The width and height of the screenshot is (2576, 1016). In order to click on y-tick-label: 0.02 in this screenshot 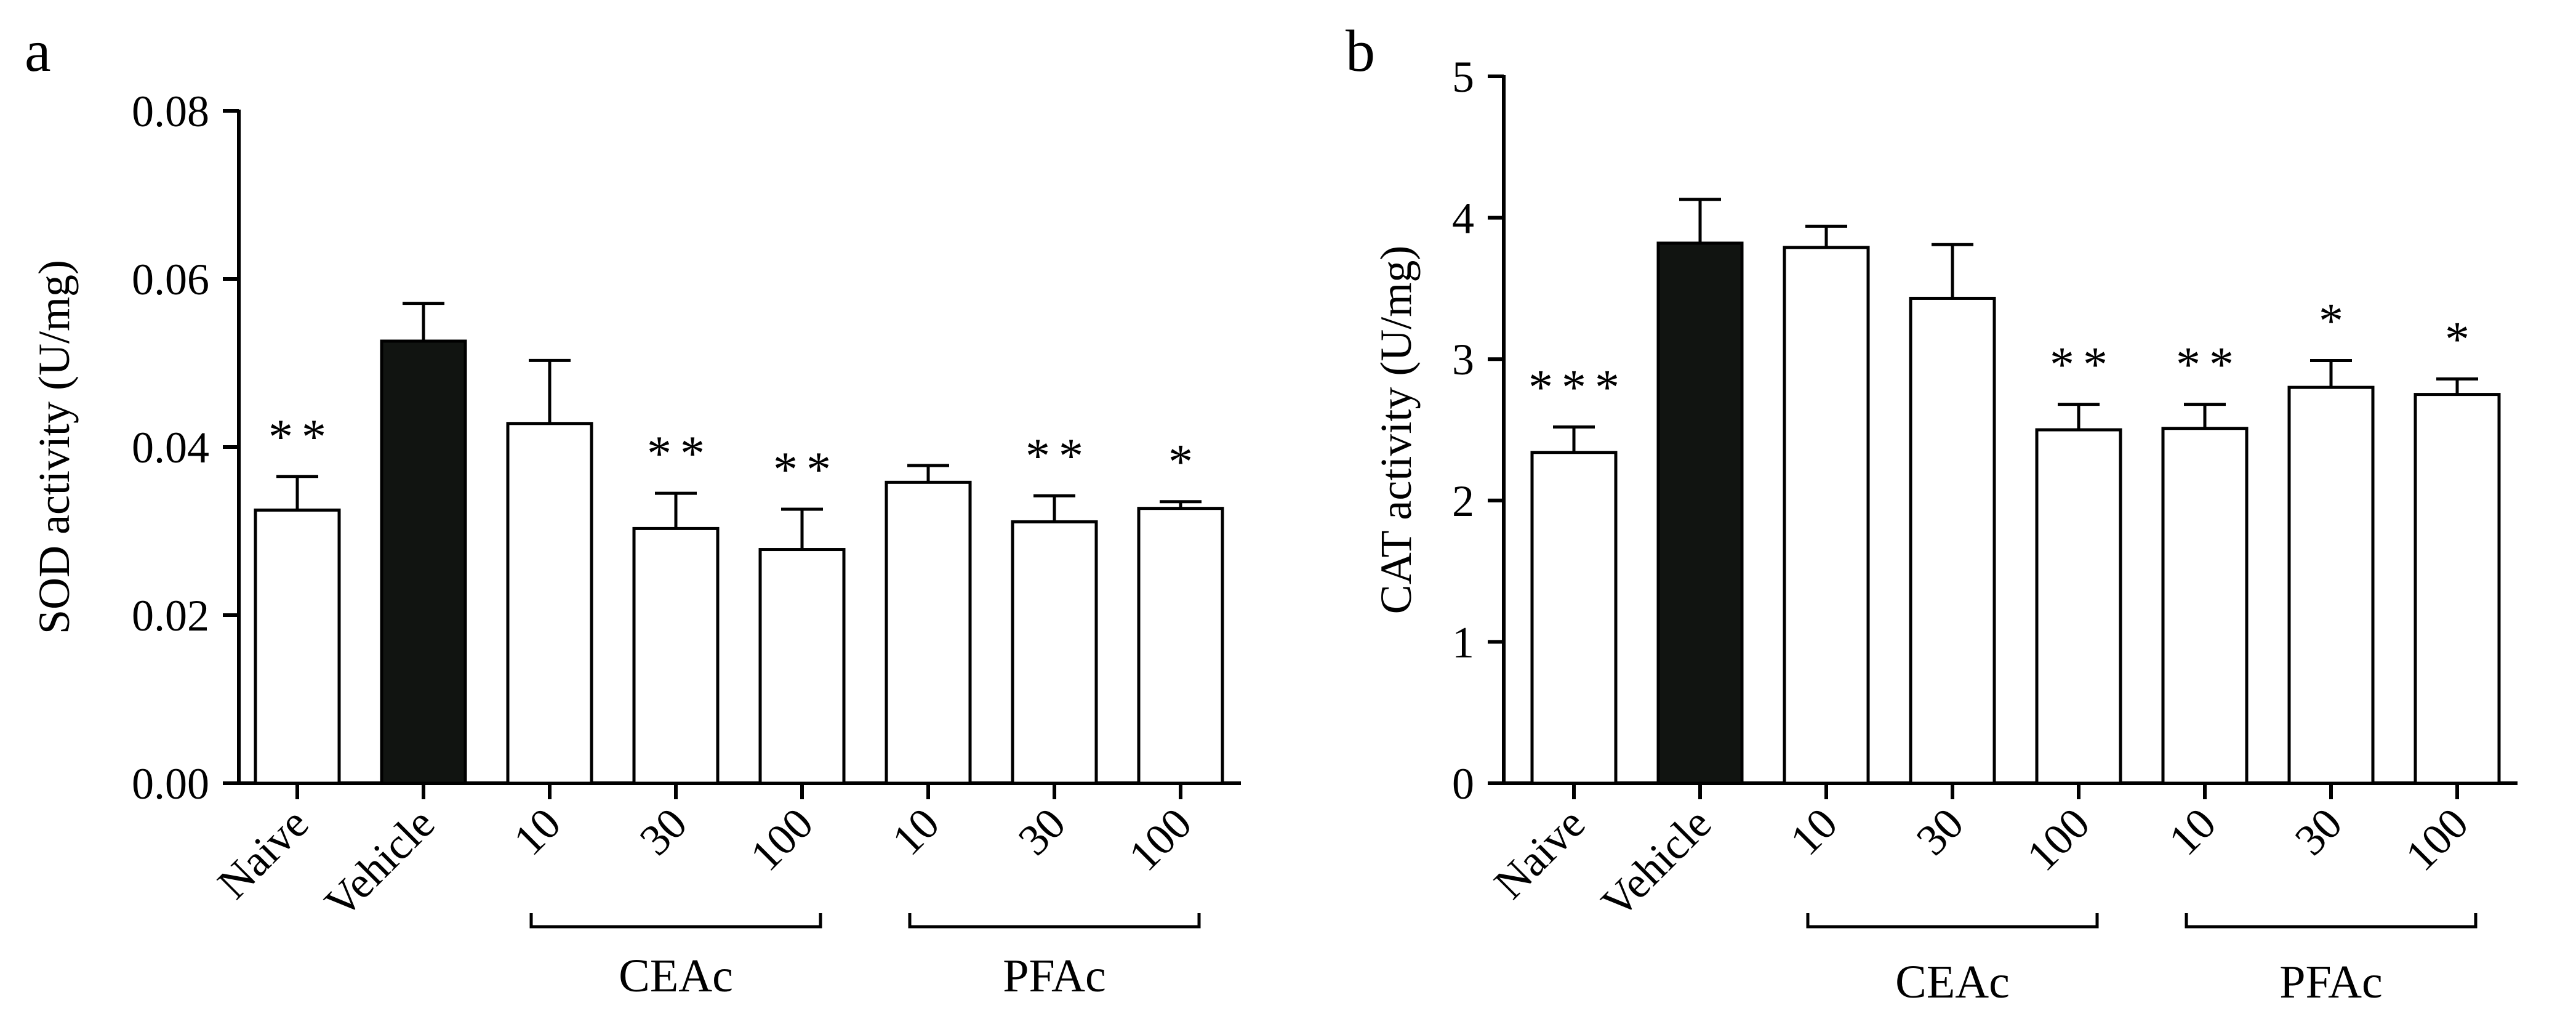, I will do `click(170, 615)`.